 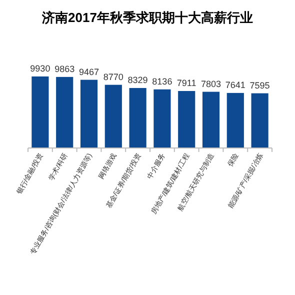 What do you see at coordinates (260, 85) in the screenshot?
I see `data-label: 7595` at bounding box center [260, 85].